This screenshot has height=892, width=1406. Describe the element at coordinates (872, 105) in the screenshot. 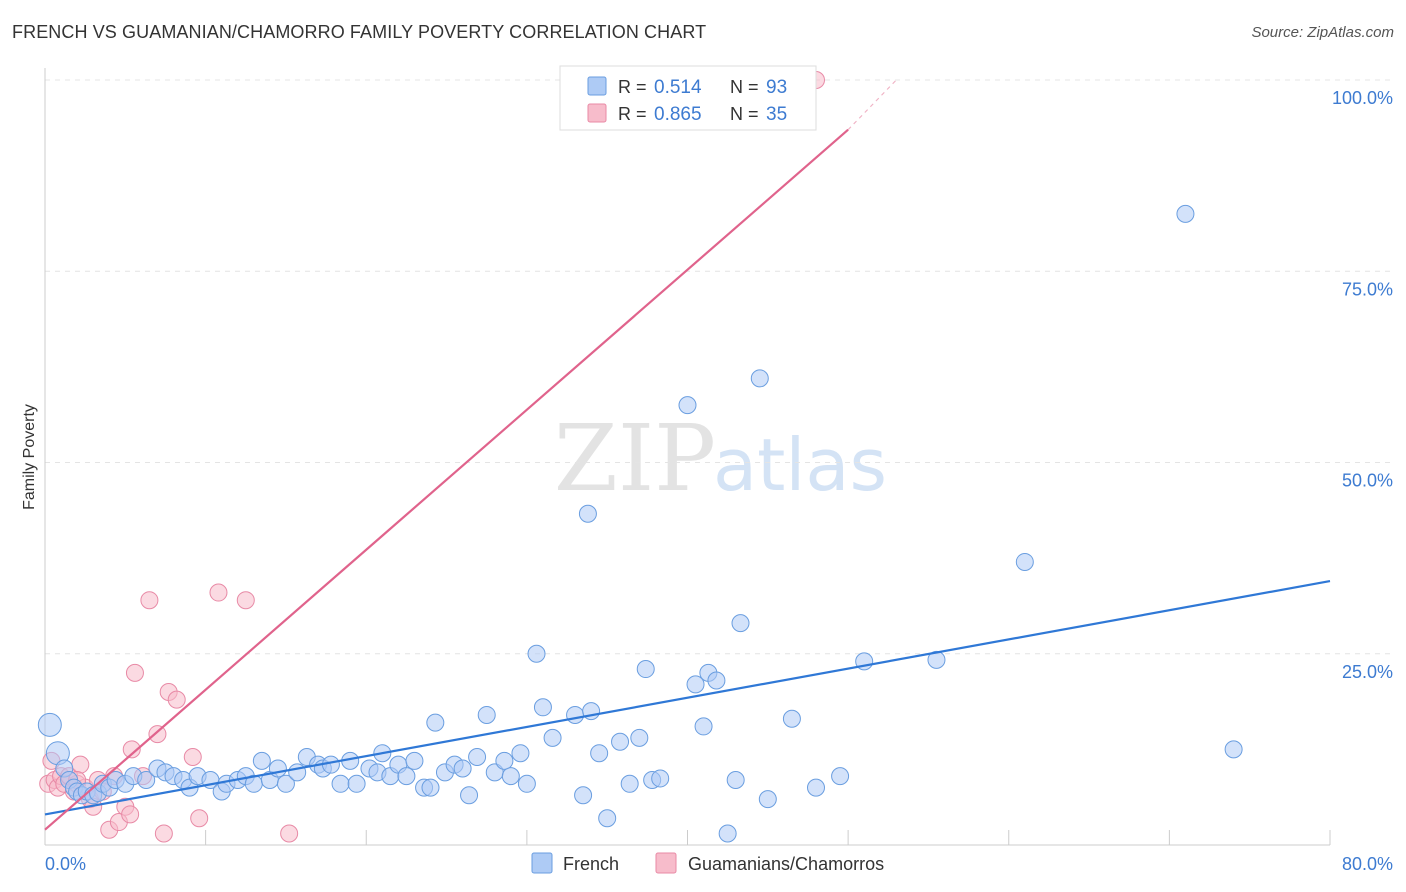

I see `guamanian-trend-extension` at that location.